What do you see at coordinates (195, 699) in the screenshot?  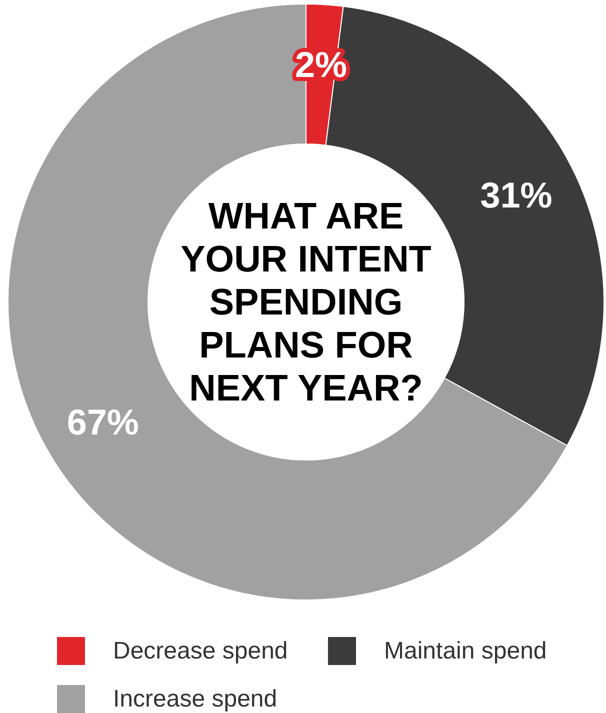 I see `legend-label: Increase spend` at bounding box center [195, 699].